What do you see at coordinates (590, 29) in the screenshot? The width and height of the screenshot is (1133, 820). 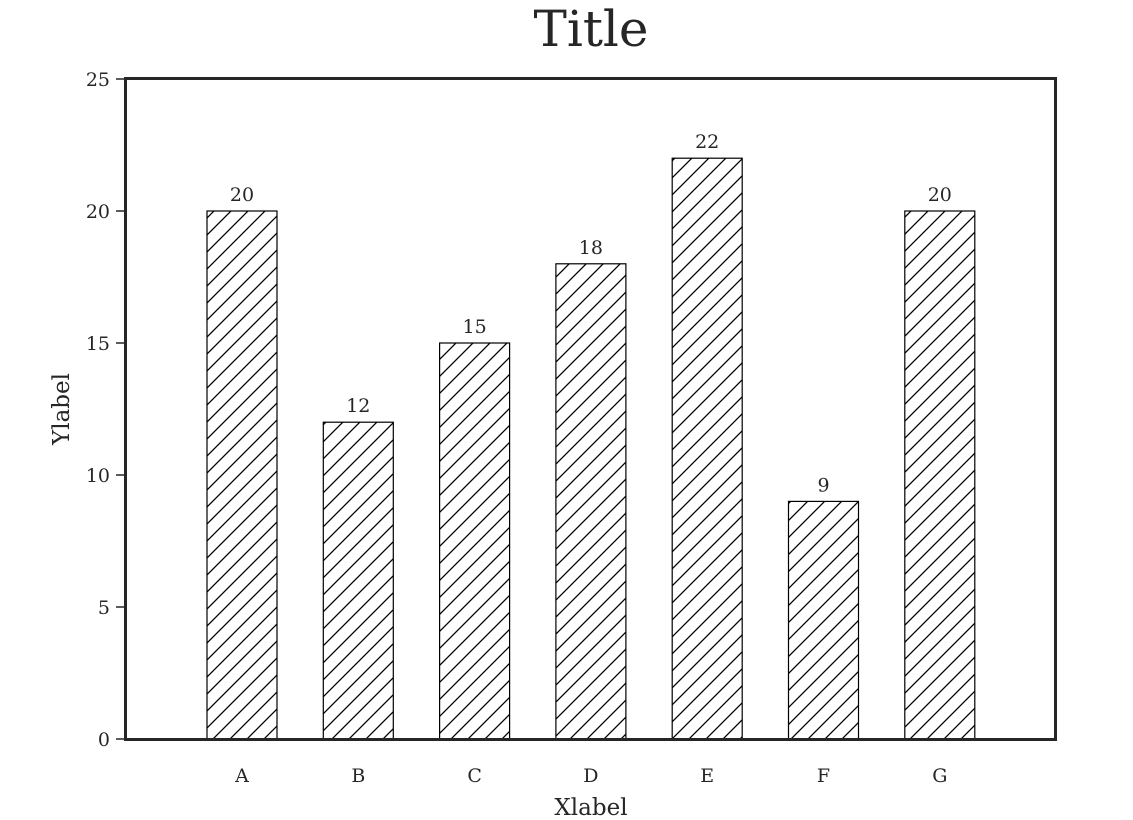 I see `chart-title: Title` at bounding box center [590, 29].